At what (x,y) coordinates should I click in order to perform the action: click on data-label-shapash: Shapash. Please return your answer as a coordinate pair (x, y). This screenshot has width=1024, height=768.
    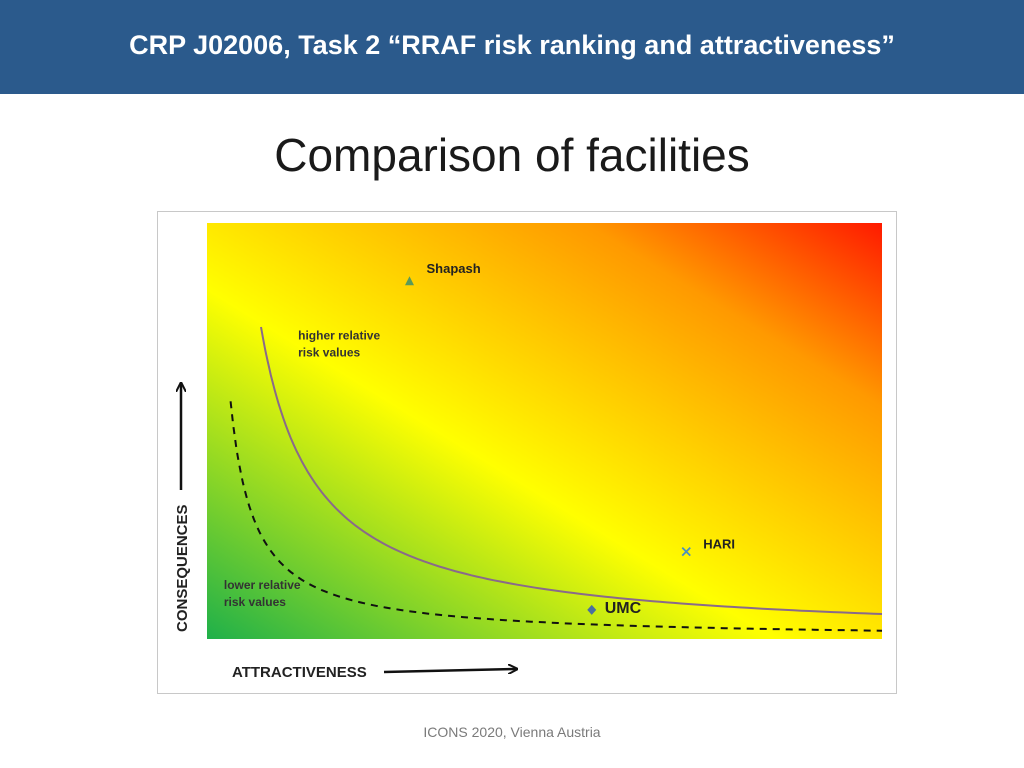
    Looking at the image, I should click on (454, 268).